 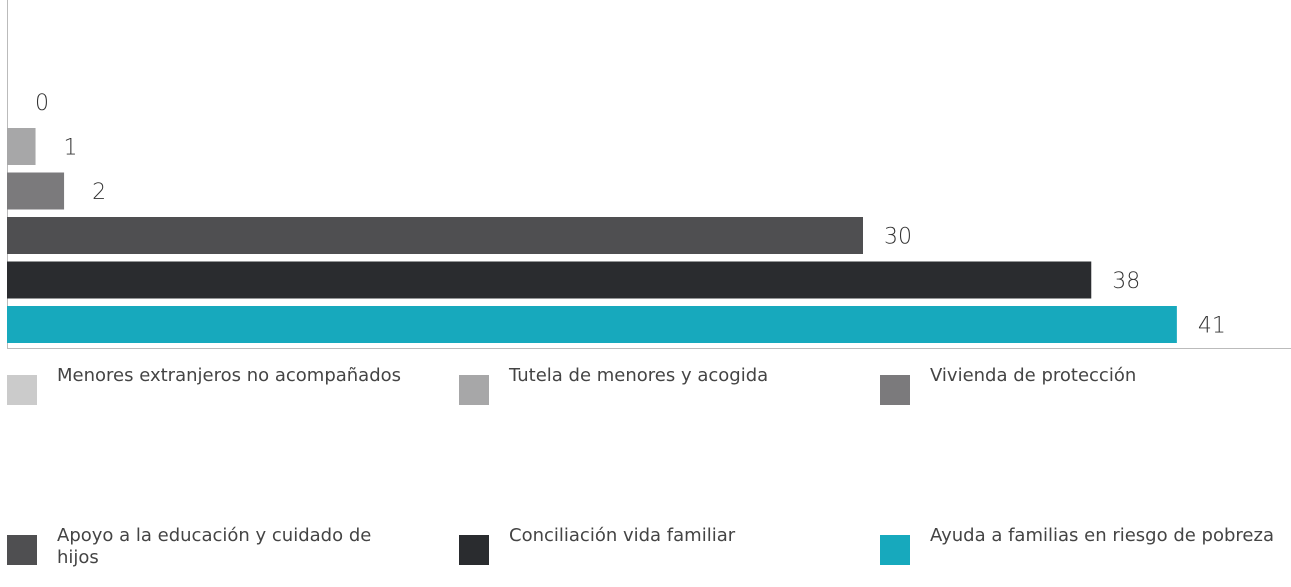 I want to click on value-label: 0, so click(x=42, y=103).